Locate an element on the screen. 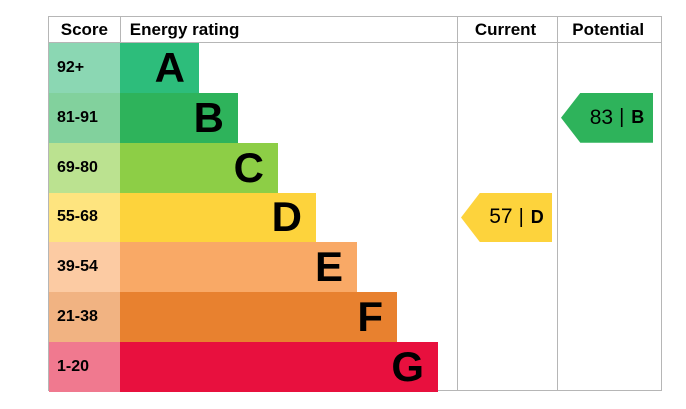  rating-bar-c: C is located at coordinates (199, 167).